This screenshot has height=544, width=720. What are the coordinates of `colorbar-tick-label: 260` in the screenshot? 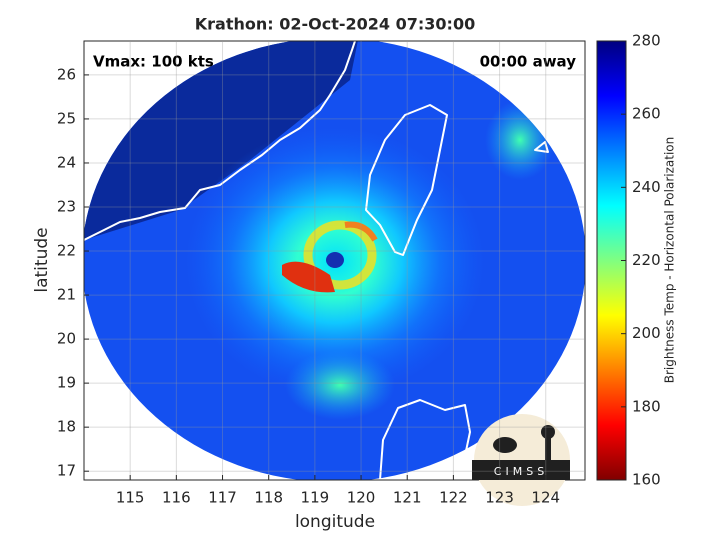 It's located at (646, 114).